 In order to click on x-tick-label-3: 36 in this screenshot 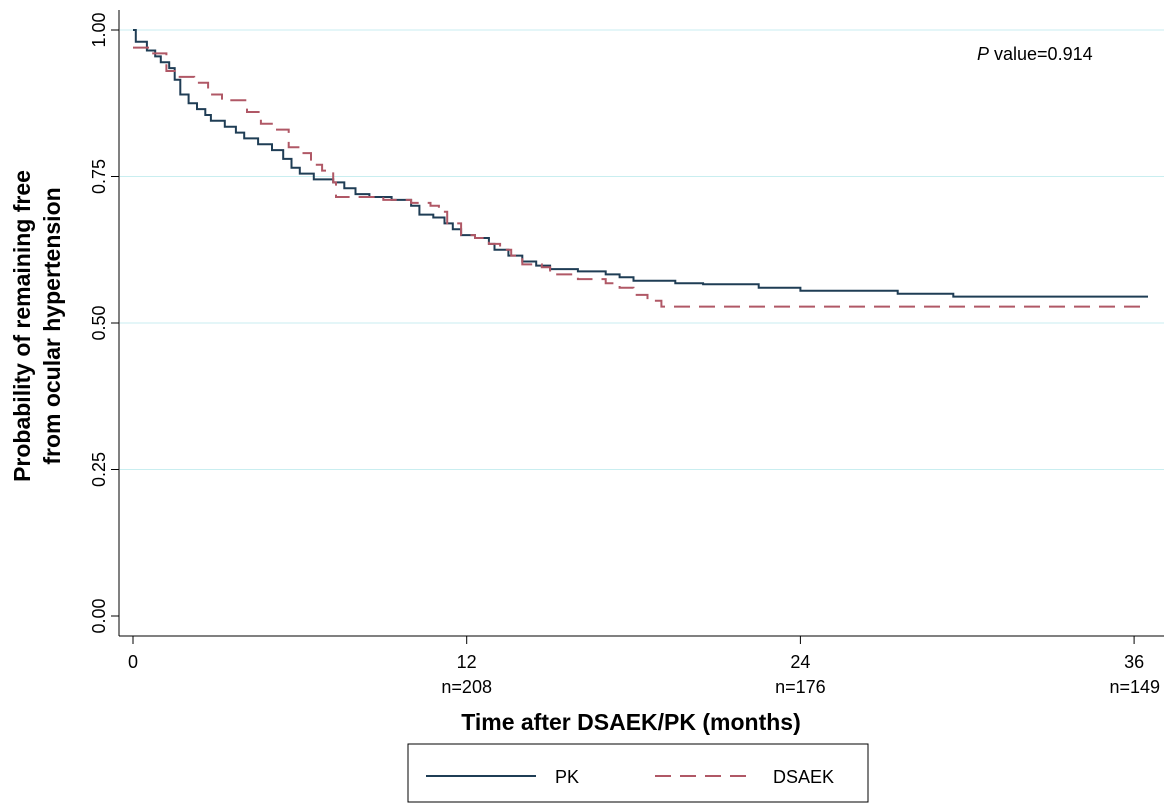, I will do `click(1134, 662)`.